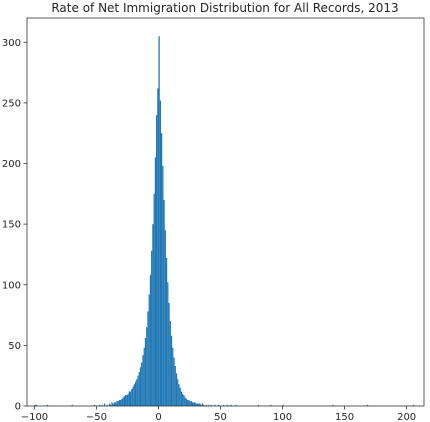 The width and height of the screenshot is (430, 422). What do you see at coordinates (14, 346) in the screenshot?
I see `y-tick-label: 50` at bounding box center [14, 346].